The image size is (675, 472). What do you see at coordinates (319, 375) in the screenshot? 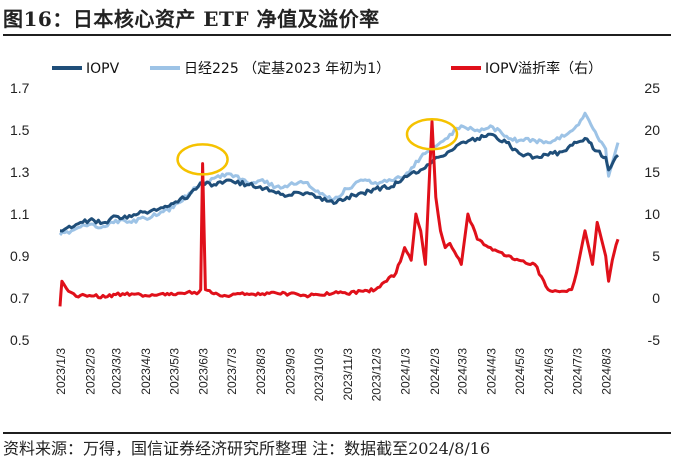
I see `x-tick-label: 2023/10/3` at bounding box center [319, 375].